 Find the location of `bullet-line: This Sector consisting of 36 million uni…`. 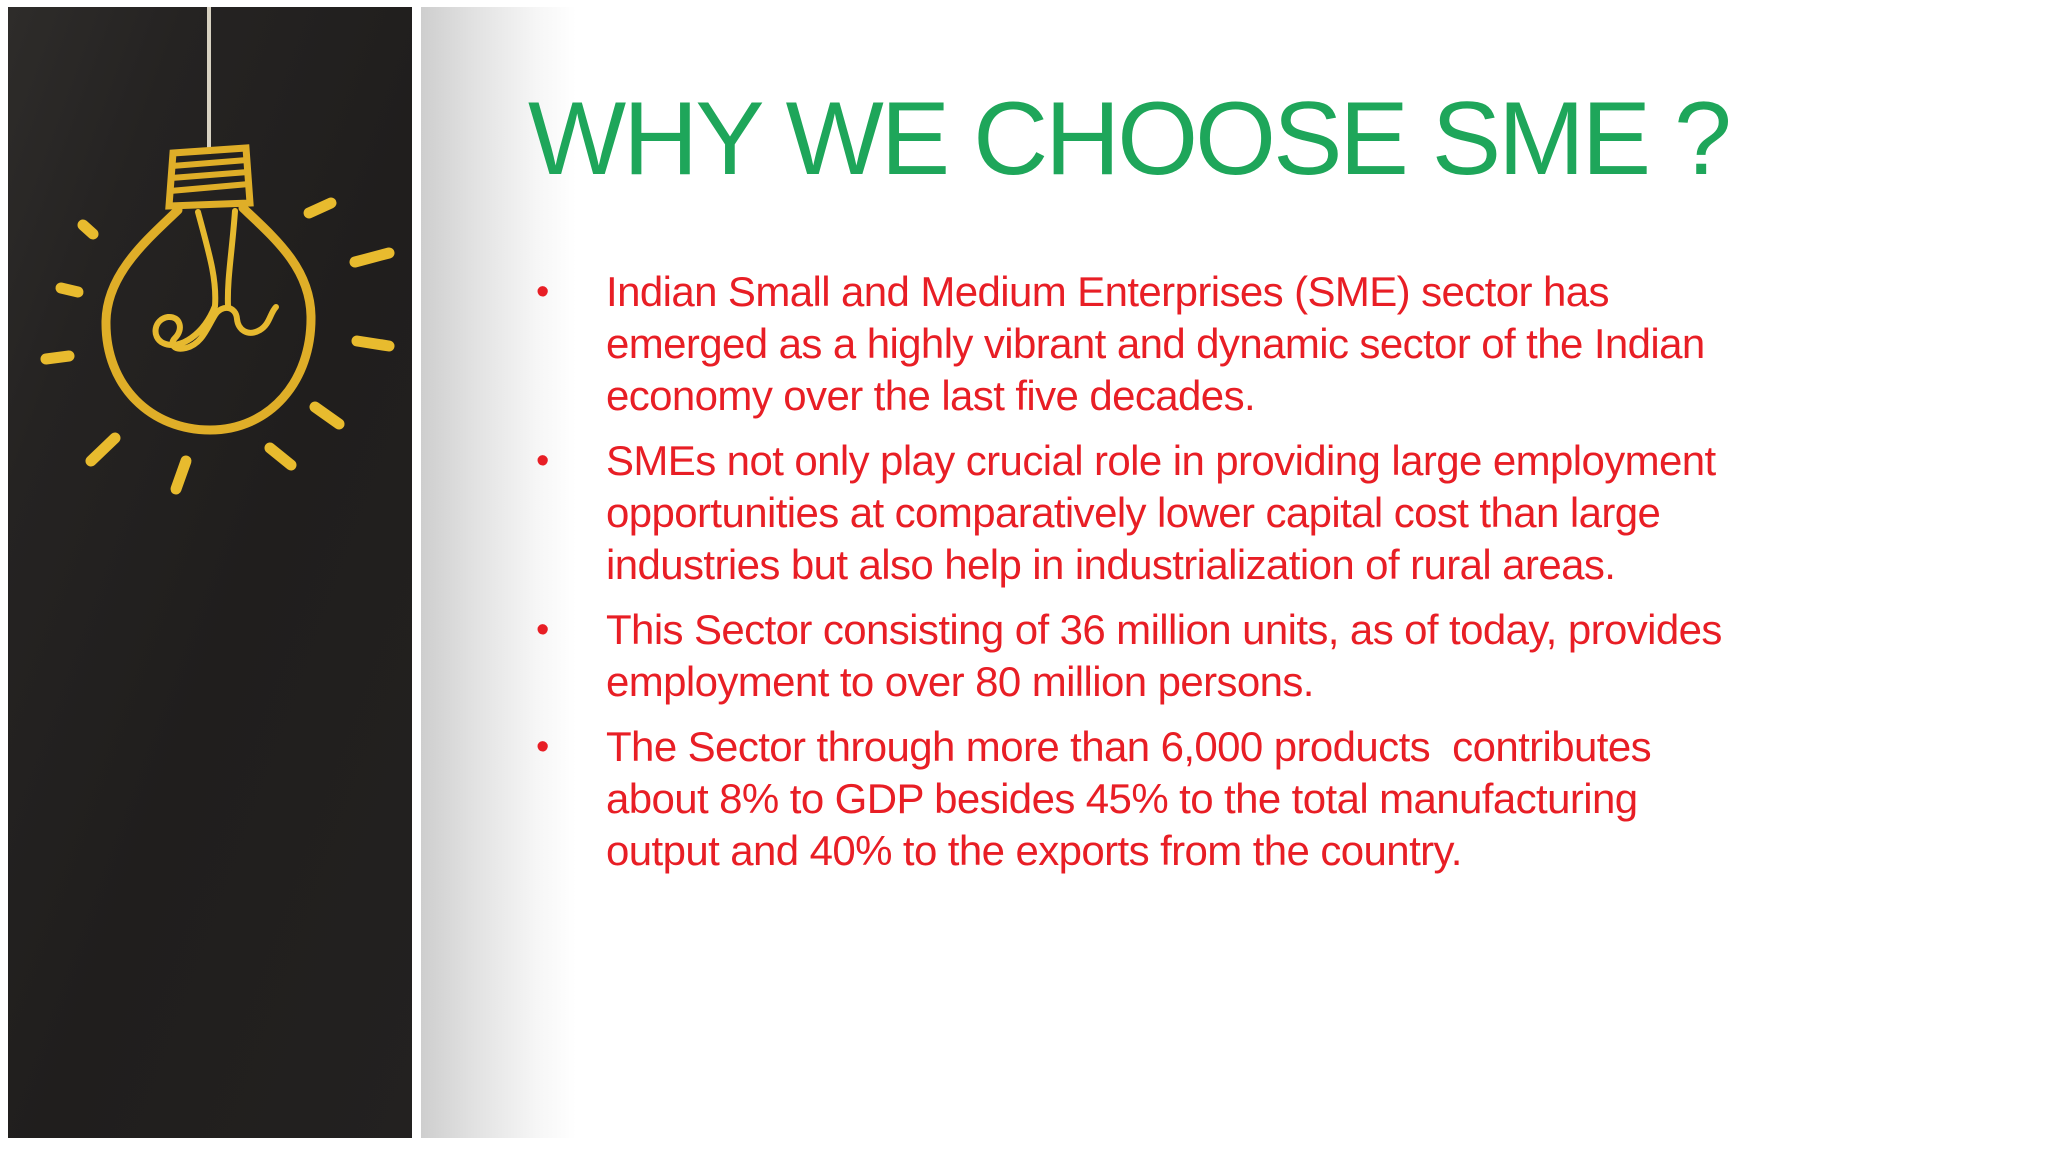

bullet-line: This Sector consisting of 36 million uni… is located at coordinates (1164, 629).